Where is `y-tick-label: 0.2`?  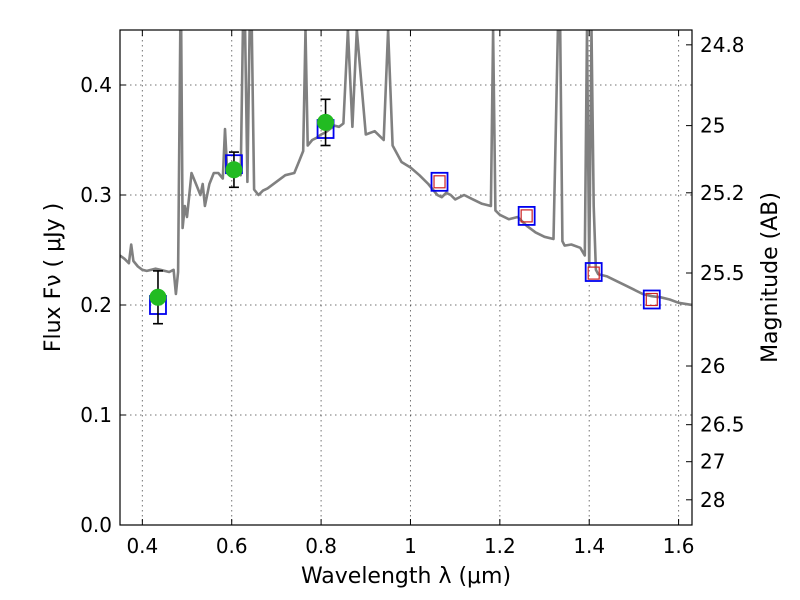
y-tick-label: 0.2 is located at coordinates (96, 305).